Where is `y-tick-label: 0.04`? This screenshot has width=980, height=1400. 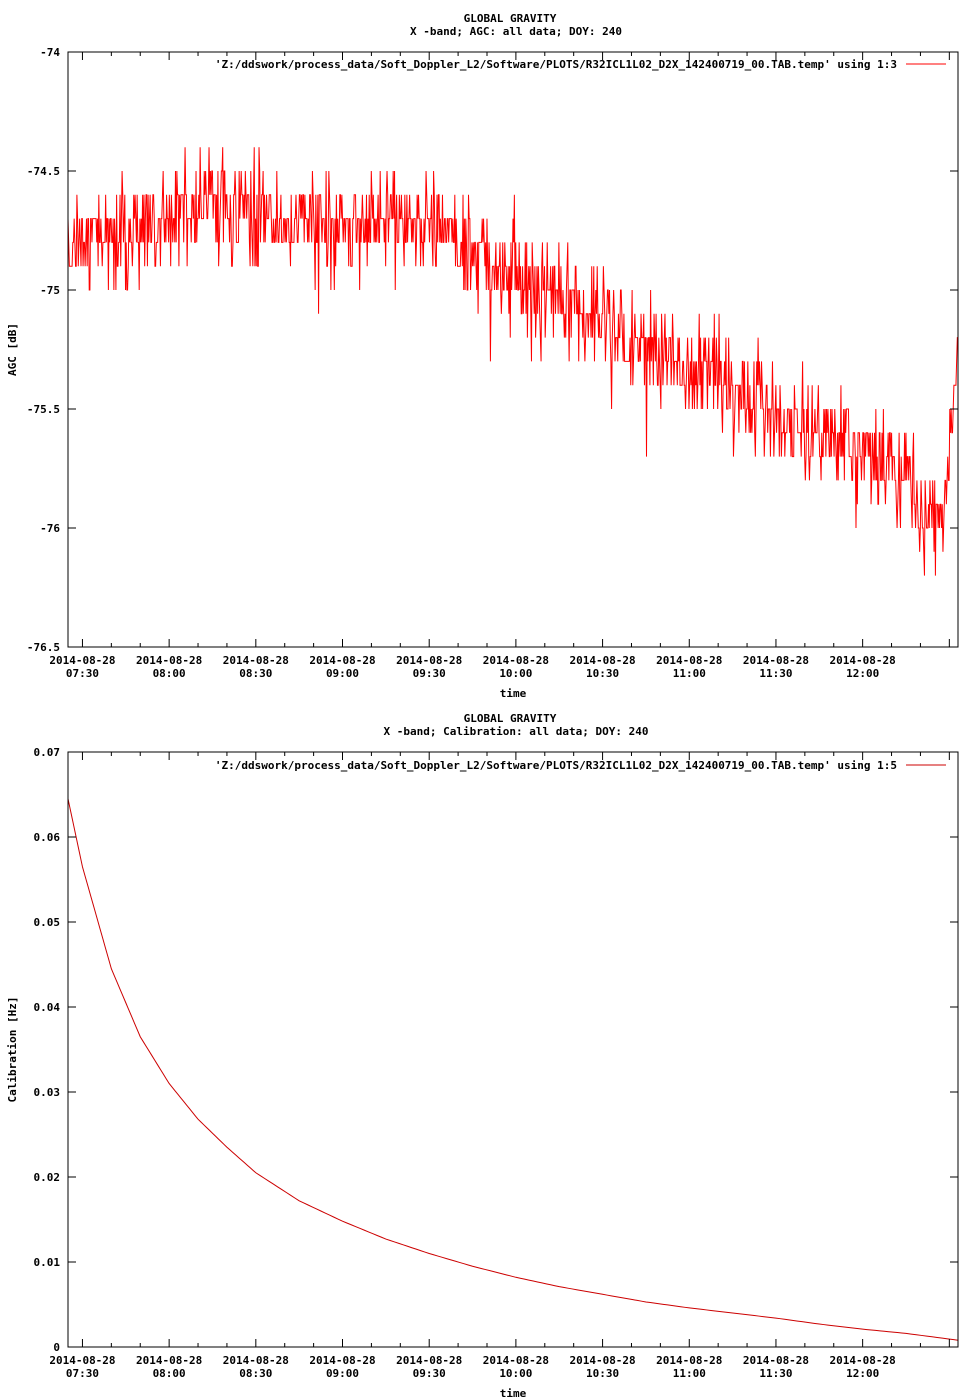 y-tick-label: 0.04 is located at coordinates (47, 1007).